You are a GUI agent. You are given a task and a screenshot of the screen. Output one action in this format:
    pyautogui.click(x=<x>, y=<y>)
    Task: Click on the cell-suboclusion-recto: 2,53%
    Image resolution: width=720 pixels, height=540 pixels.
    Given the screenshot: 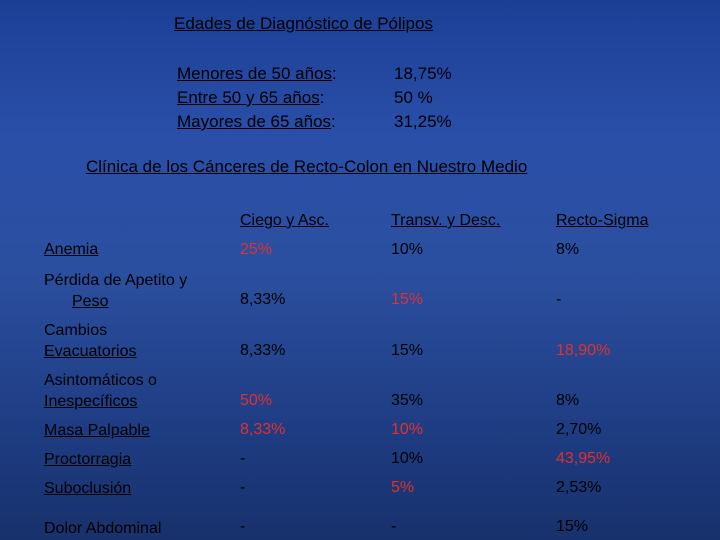 What is the action you would take?
    pyautogui.click(x=579, y=487)
    